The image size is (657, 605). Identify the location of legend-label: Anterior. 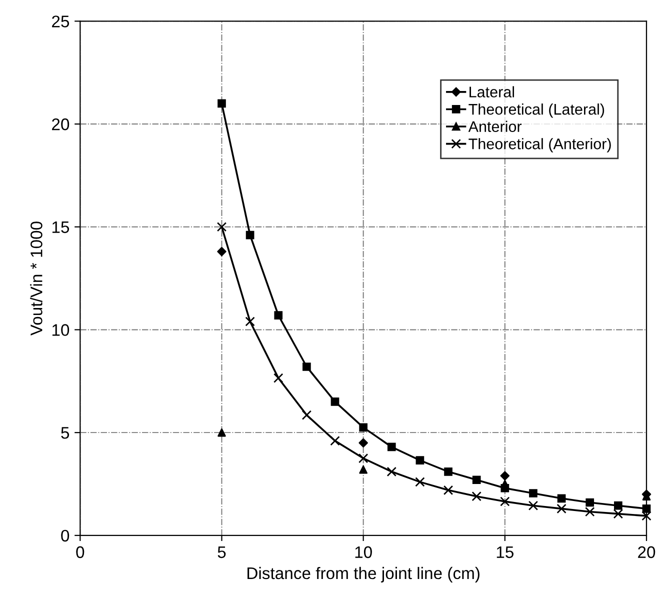
(495, 126).